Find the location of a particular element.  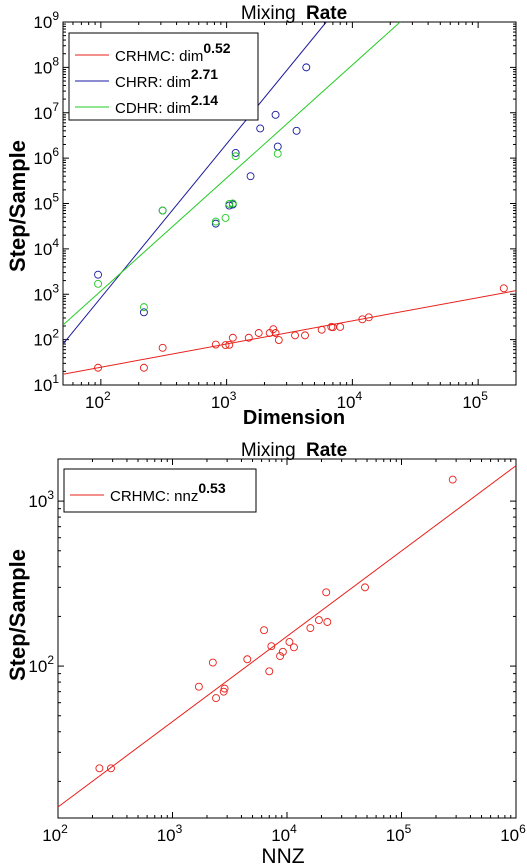

bottom-legend: CRHMC: nnz0.53 is located at coordinates (160, 490).